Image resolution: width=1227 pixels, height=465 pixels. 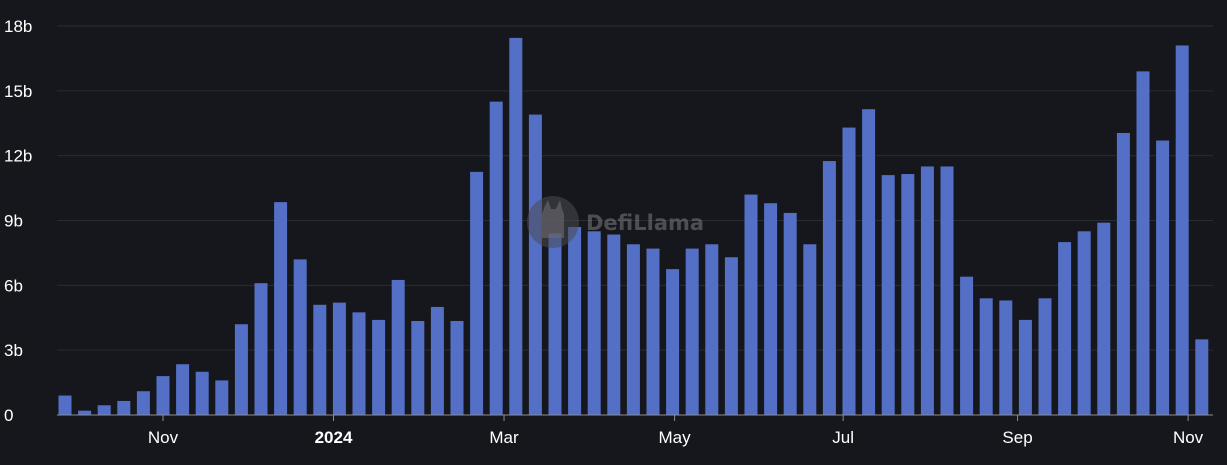 I want to click on y-tick-label: 15b, so click(x=18, y=91).